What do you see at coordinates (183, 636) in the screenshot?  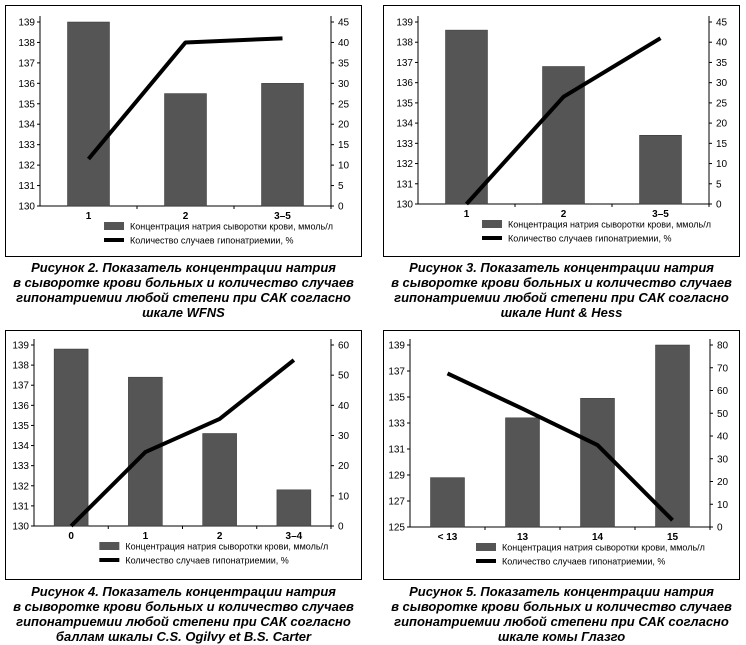 I see `caption-line: баллам шкалы C.S. Ogilvy et B.S. Carter` at bounding box center [183, 636].